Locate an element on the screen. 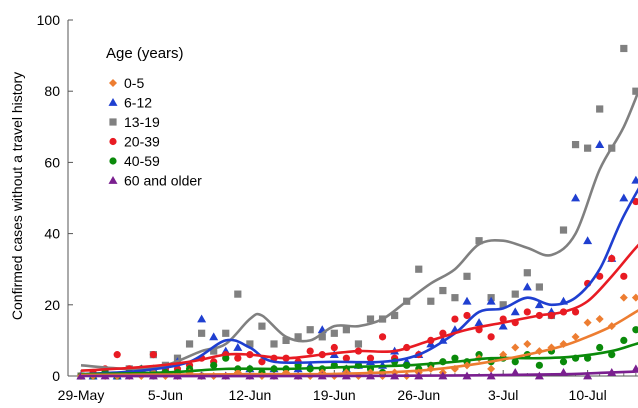 The height and width of the screenshot is (408, 638). legend-label-60-and-older: 60 and older is located at coordinates (163, 181).